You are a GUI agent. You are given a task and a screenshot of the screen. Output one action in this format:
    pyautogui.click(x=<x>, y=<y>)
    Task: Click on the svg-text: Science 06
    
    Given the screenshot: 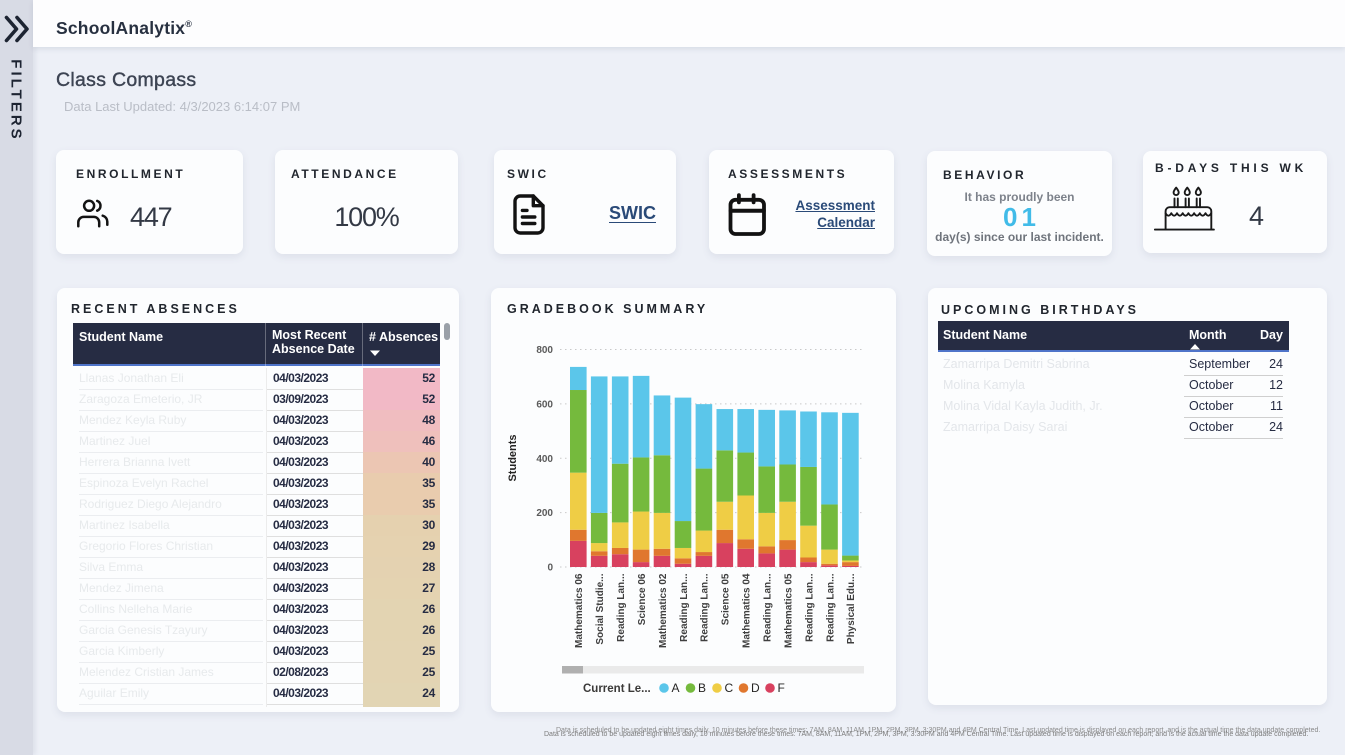 What is the action you would take?
    pyautogui.click(x=642, y=599)
    